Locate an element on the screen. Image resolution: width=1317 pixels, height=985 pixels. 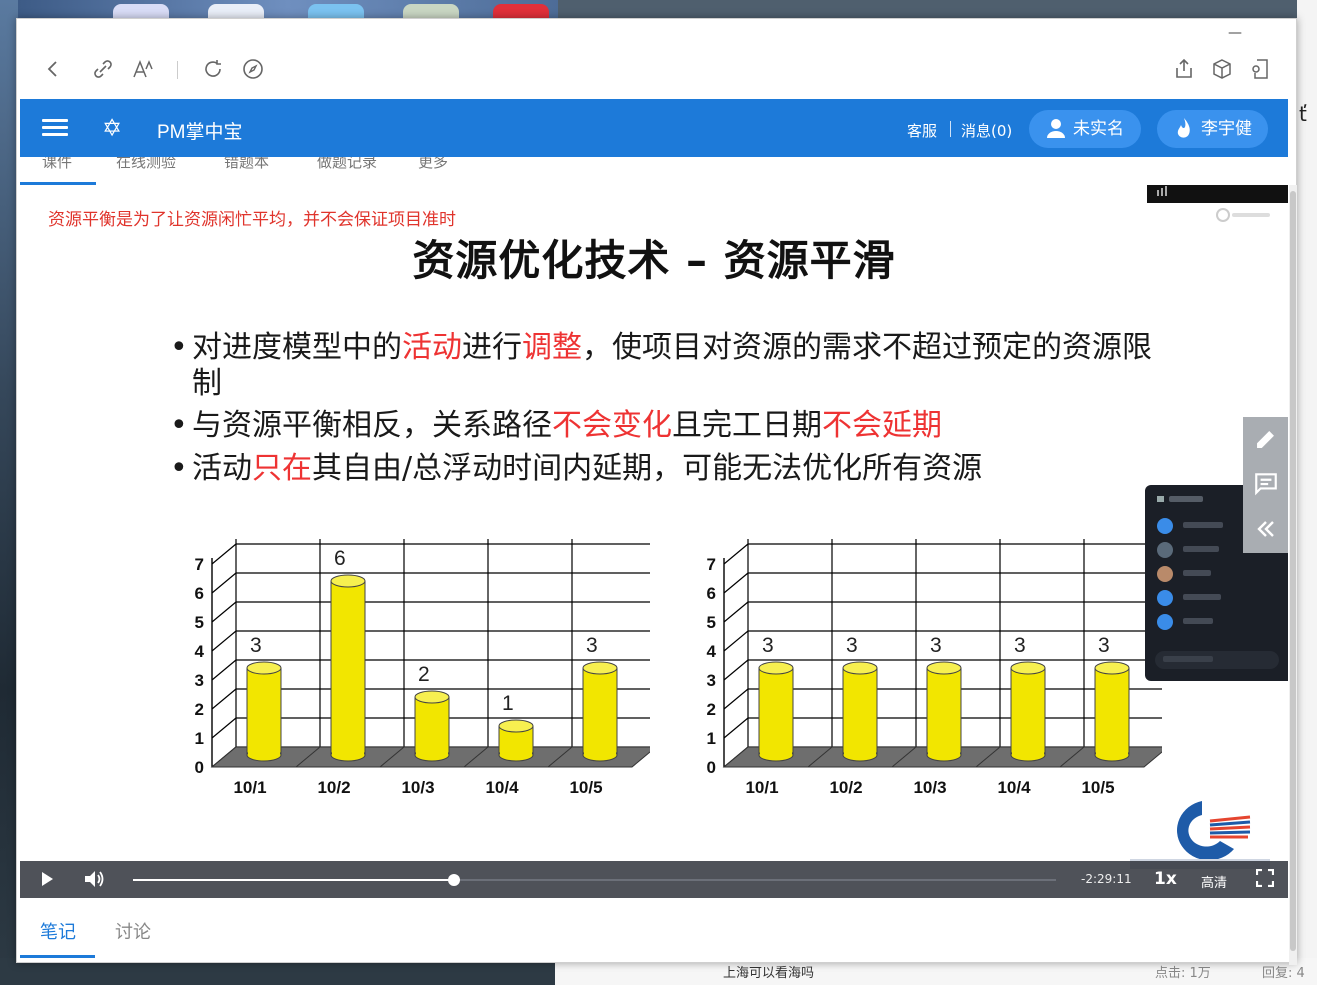
subtab-active-indicator is located at coordinates (58, 183).